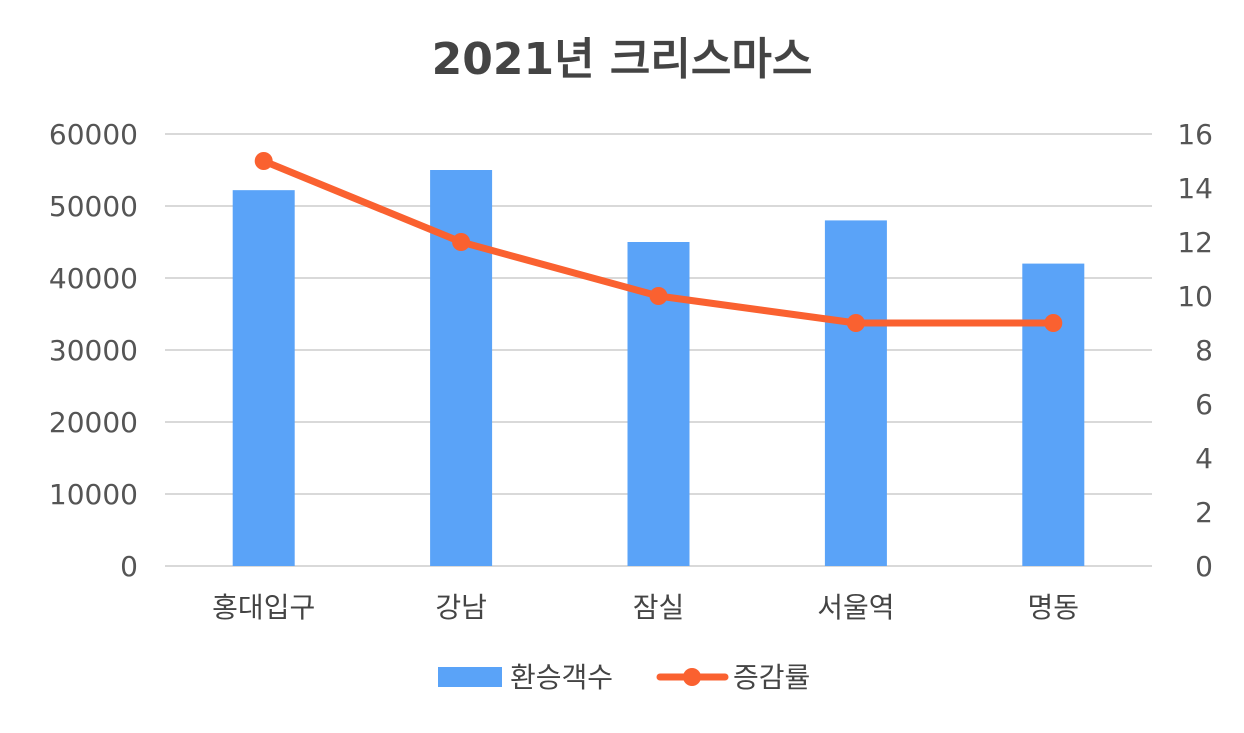 This screenshot has width=1244, height=733. I want to click on category-labels: 홍대입구 강남 잠실 서울역 명동, so click(645, 607).